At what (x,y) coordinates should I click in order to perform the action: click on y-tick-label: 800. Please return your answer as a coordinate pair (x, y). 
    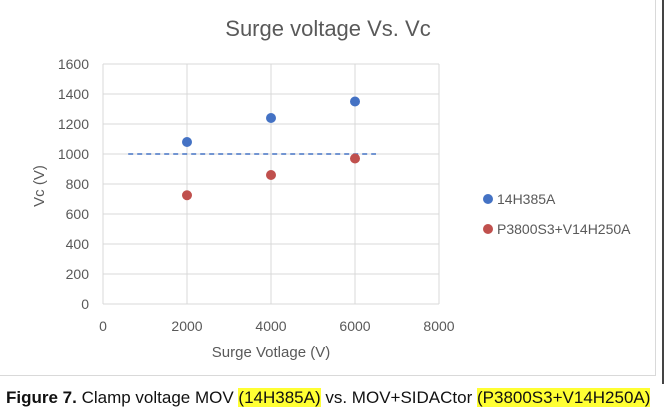
    Looking at the image, I should click on (78, 184).